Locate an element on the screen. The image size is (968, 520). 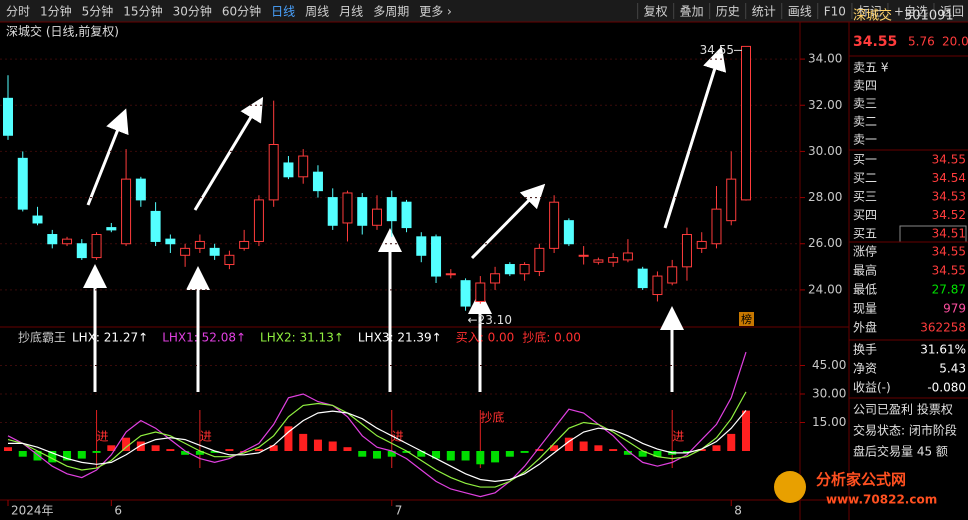
y-tick-label: 32.00 is located at coordinates (825, 105).